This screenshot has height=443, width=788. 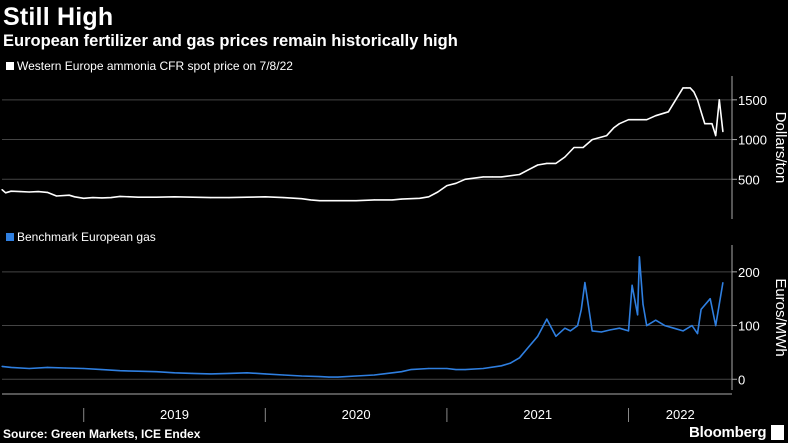 What do you see at coordinates (780, 148) in the screenshot?
I see `y-axis-title: Dollars/ton` at bounding box center [780, 148].